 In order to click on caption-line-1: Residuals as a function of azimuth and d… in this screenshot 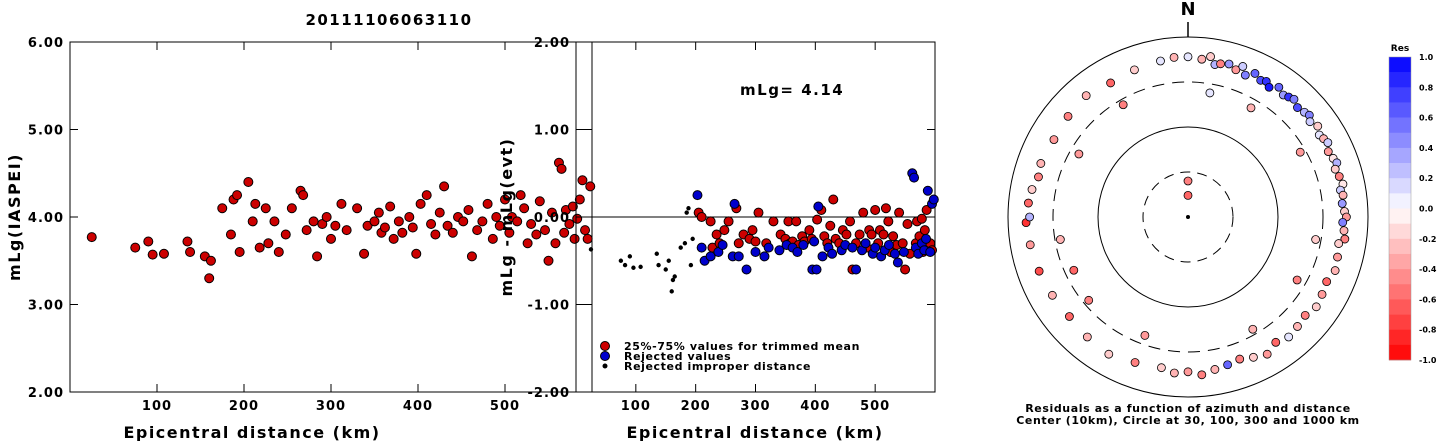, I will do `click(1188, 408)`.